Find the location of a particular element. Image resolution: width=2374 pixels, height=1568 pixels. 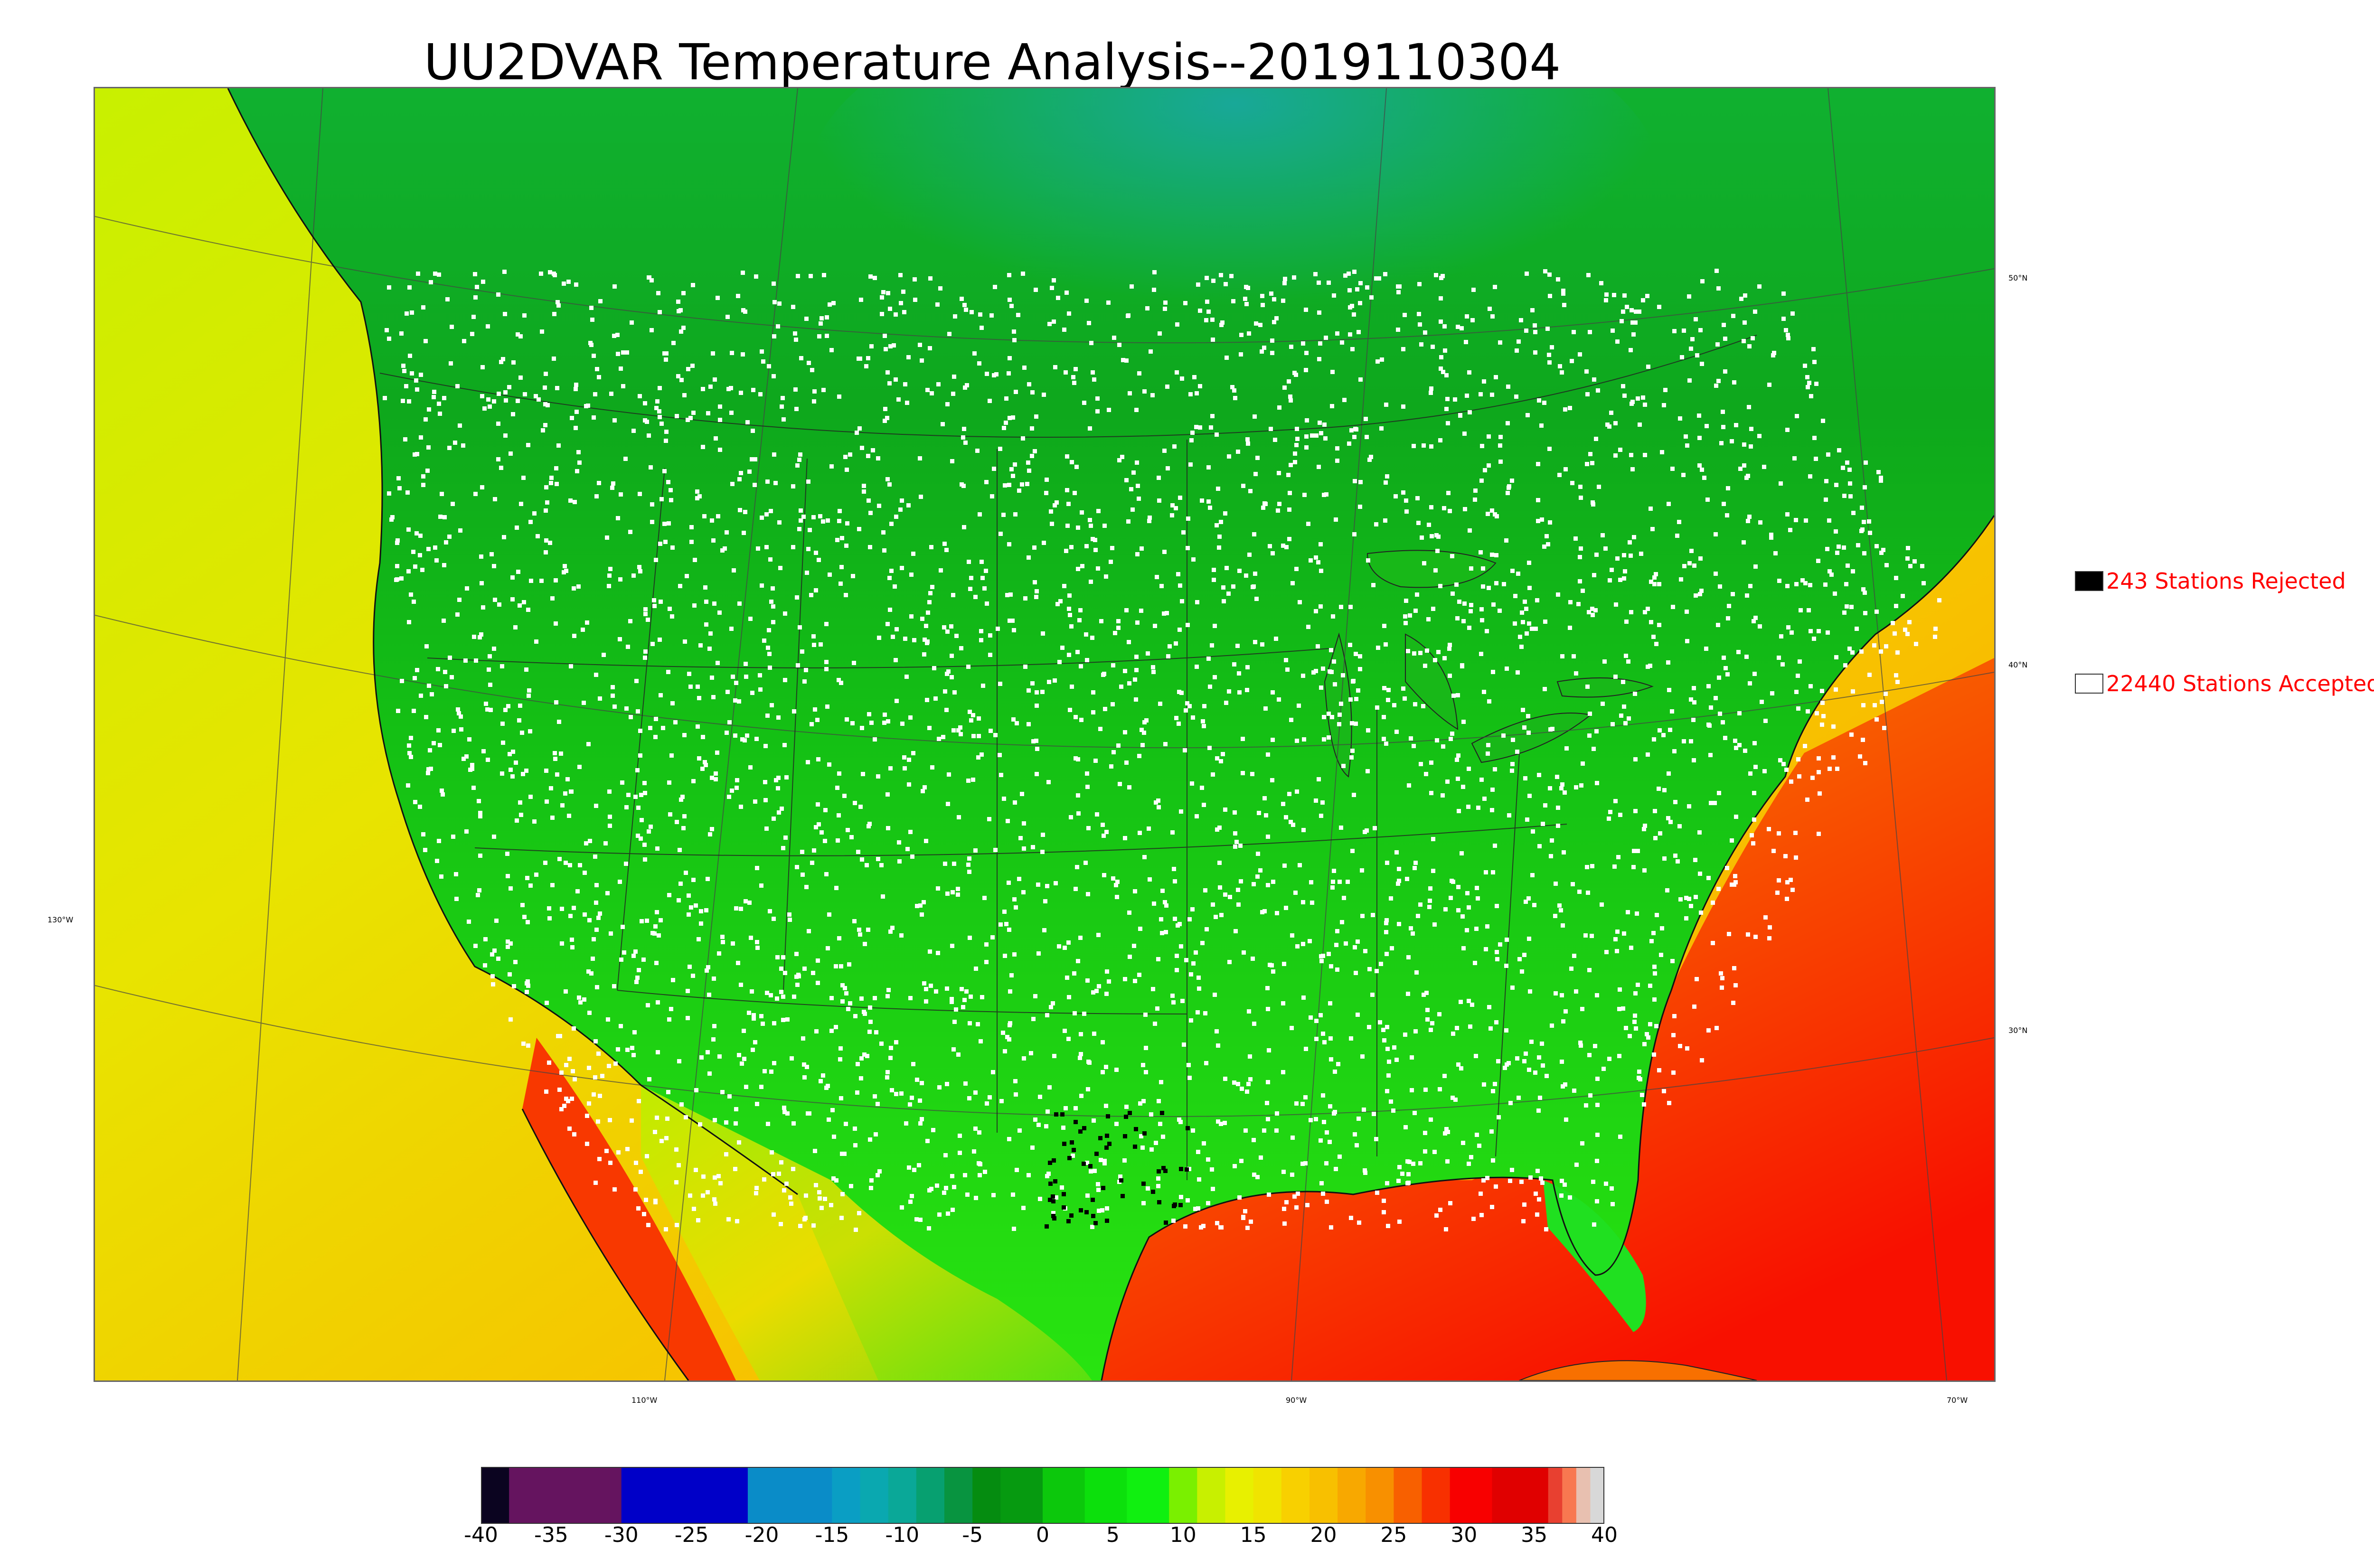

lon-label-70: 70°W is located at coordinates (1957, 1400).